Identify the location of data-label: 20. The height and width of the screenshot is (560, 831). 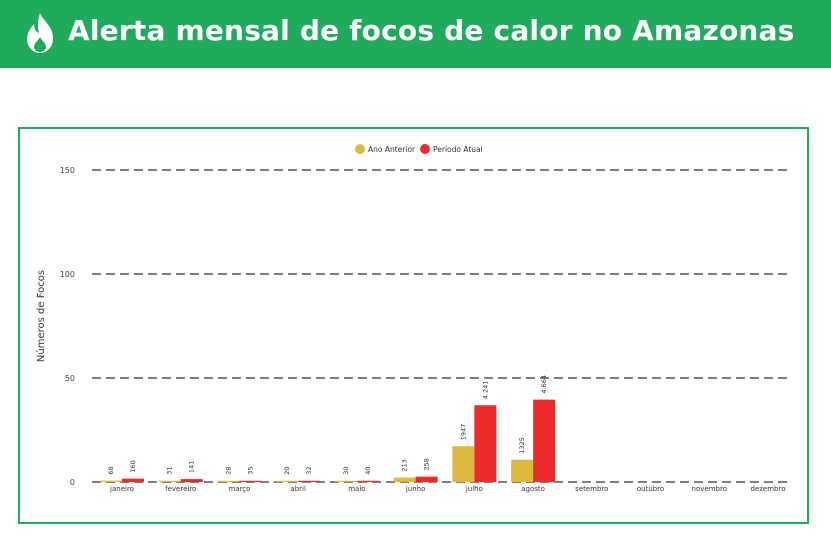
(287, 471).